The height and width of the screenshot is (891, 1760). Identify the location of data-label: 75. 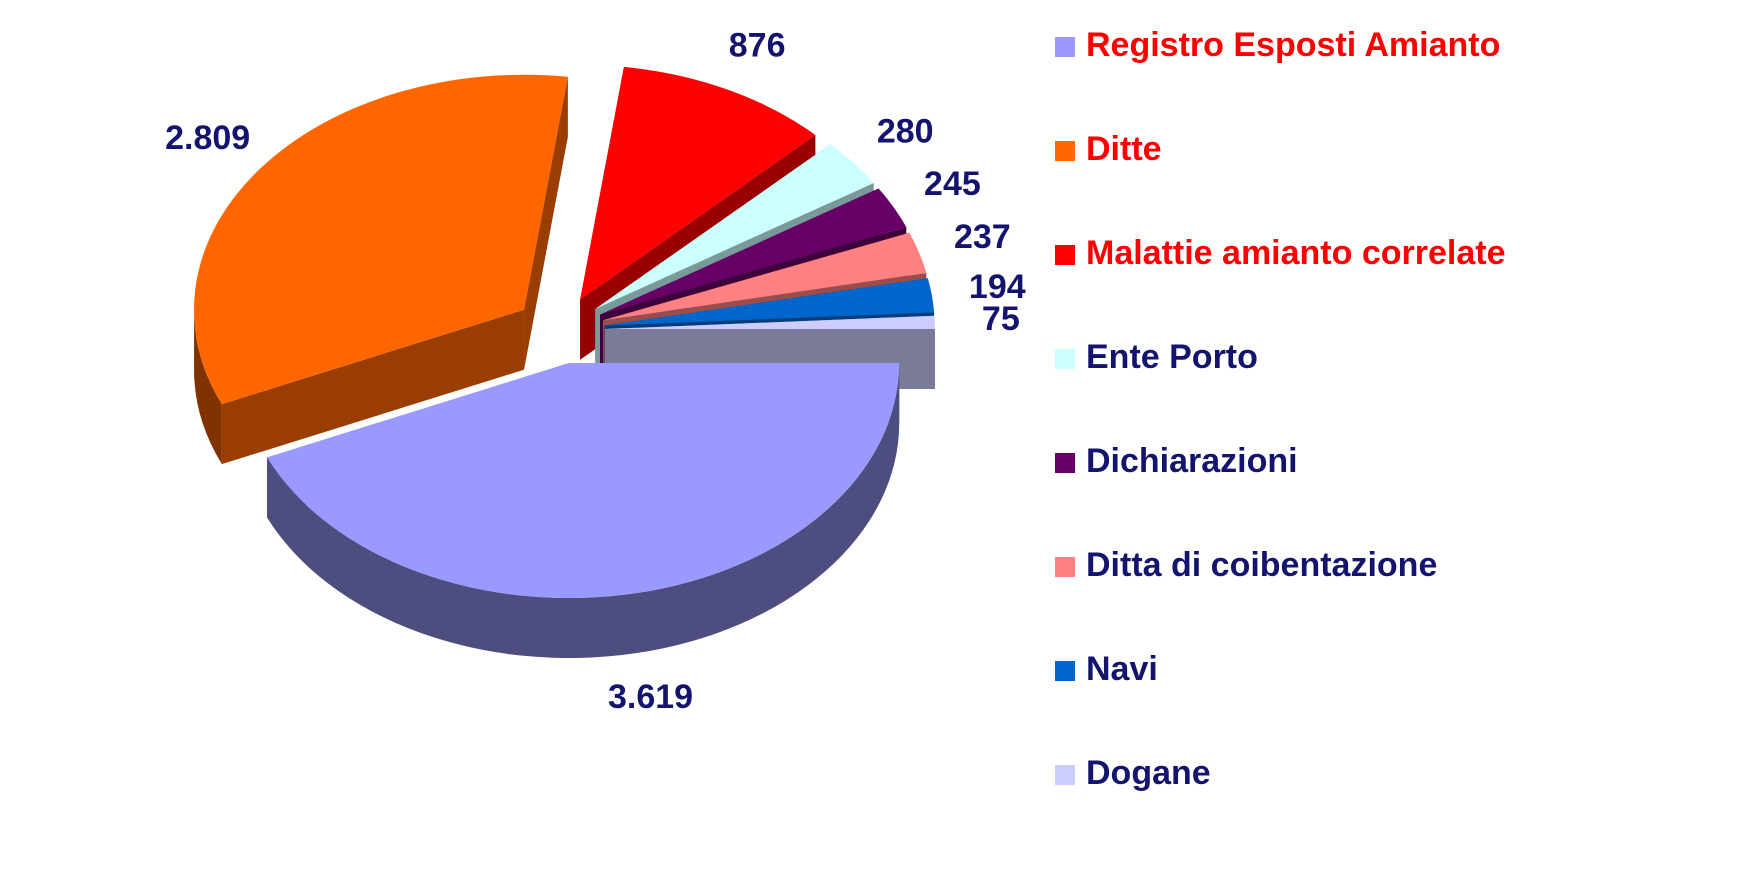
(1001, 319).